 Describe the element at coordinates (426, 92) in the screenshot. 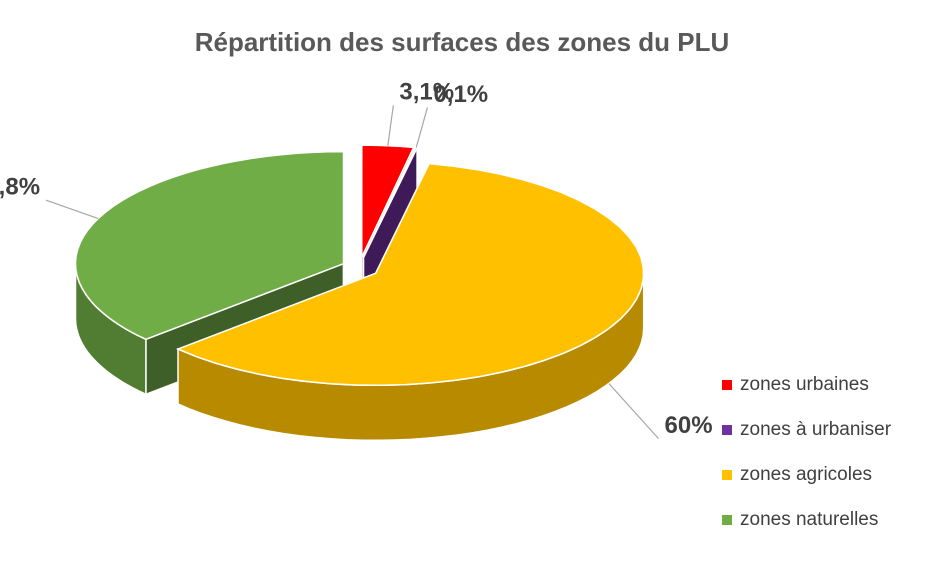

I see `data-label: 3,1%` at that location.